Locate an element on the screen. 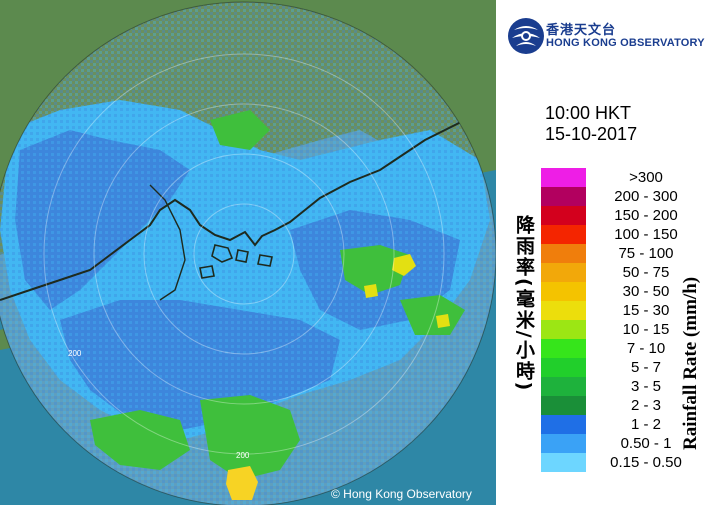 The height and width of the screenshot is (505, 721). copyright-text: © Hong Kong Observatory is located at coordinates (401, 494).